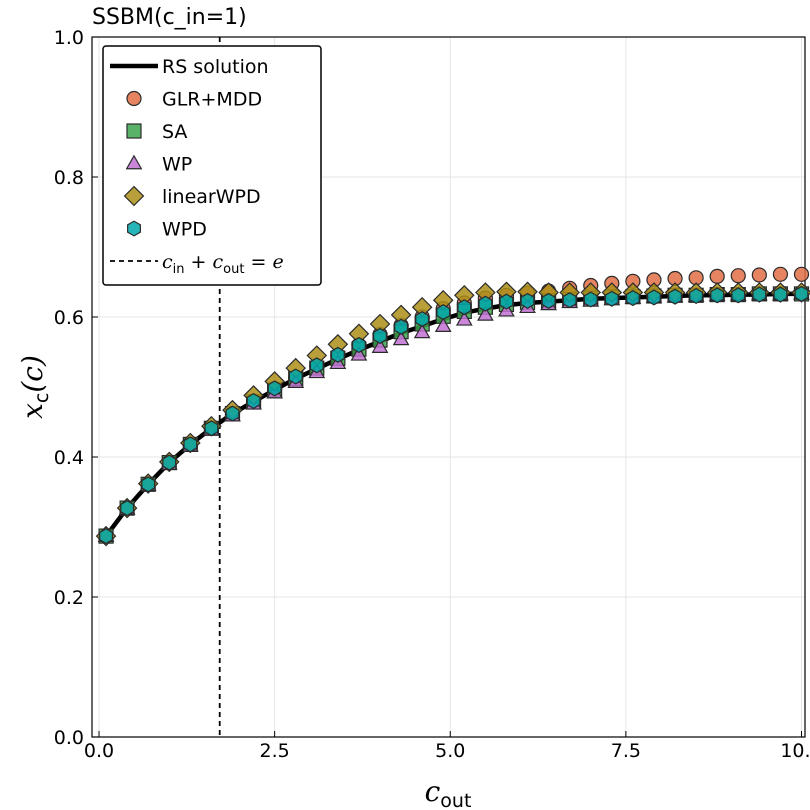 The image size is (810, 810). Describe the element at coordinates (69, 178) in the screenshot. I see `y-tick-label: 0.8` at that location.